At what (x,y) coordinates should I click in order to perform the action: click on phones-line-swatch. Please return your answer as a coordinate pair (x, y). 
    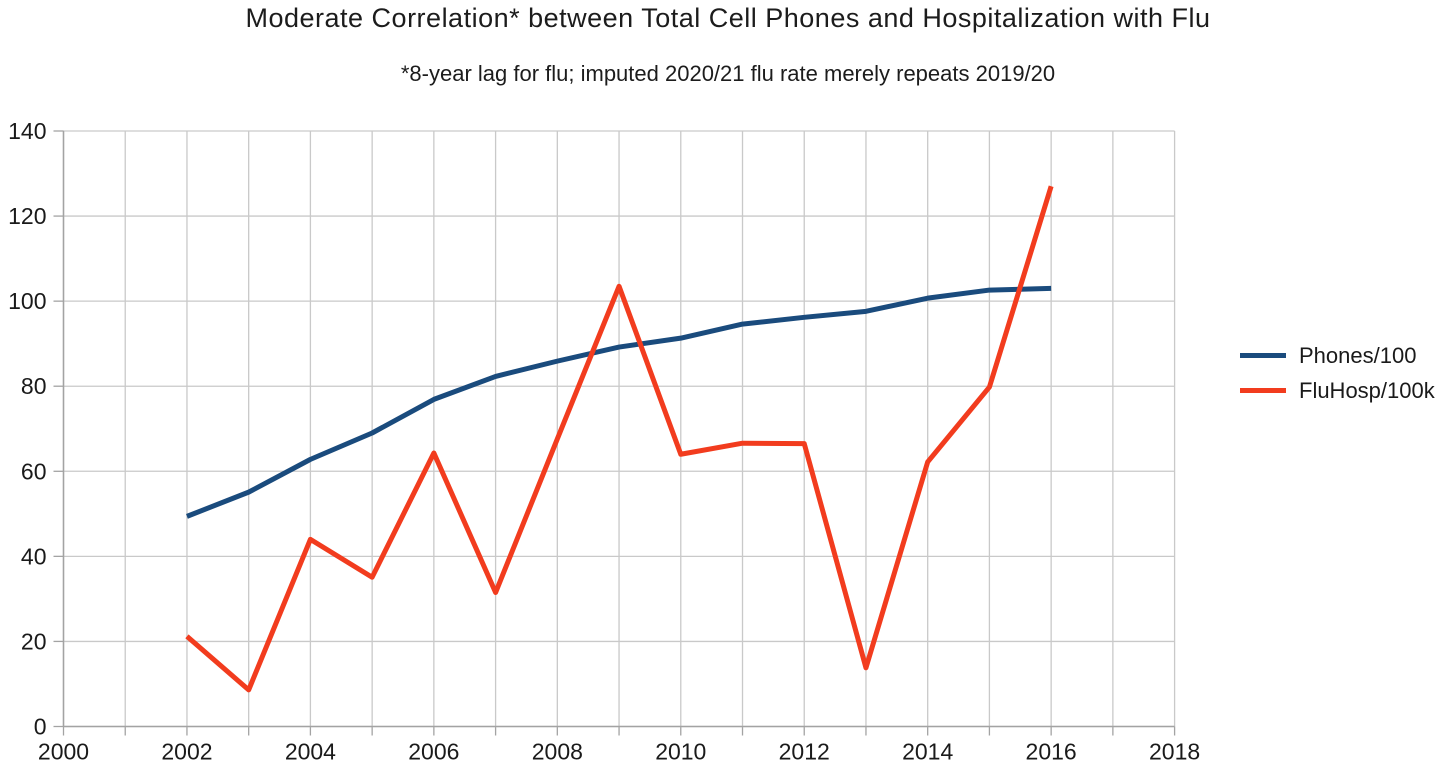
    Looking at the image, I should click on (1263, 355).